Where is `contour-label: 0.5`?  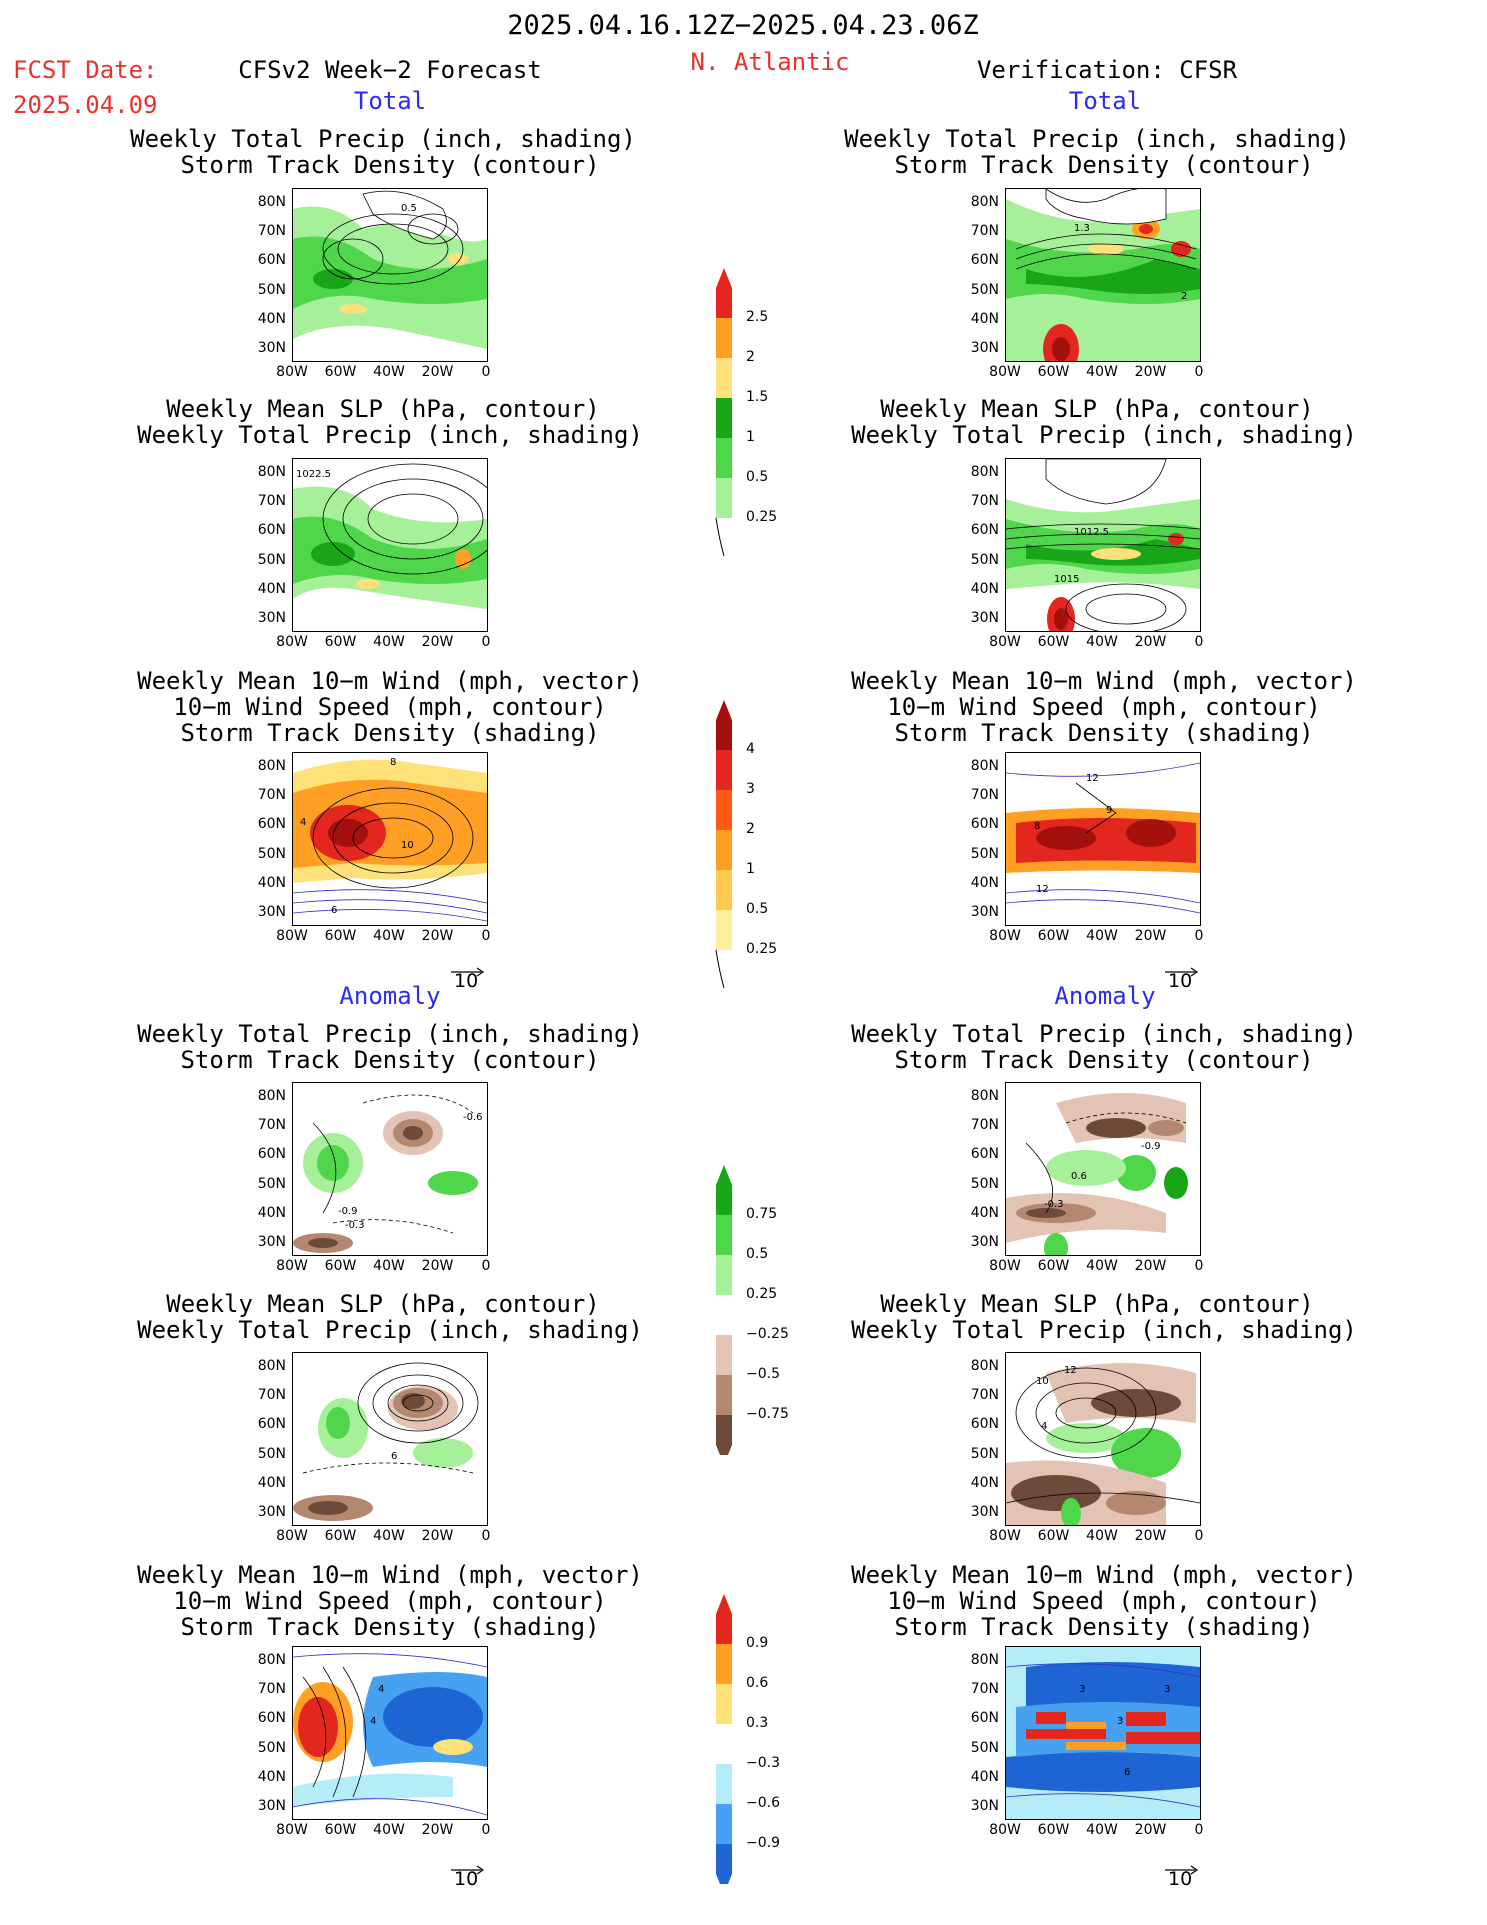
contour-label: 0.5 is located at coordinates (409, 208).